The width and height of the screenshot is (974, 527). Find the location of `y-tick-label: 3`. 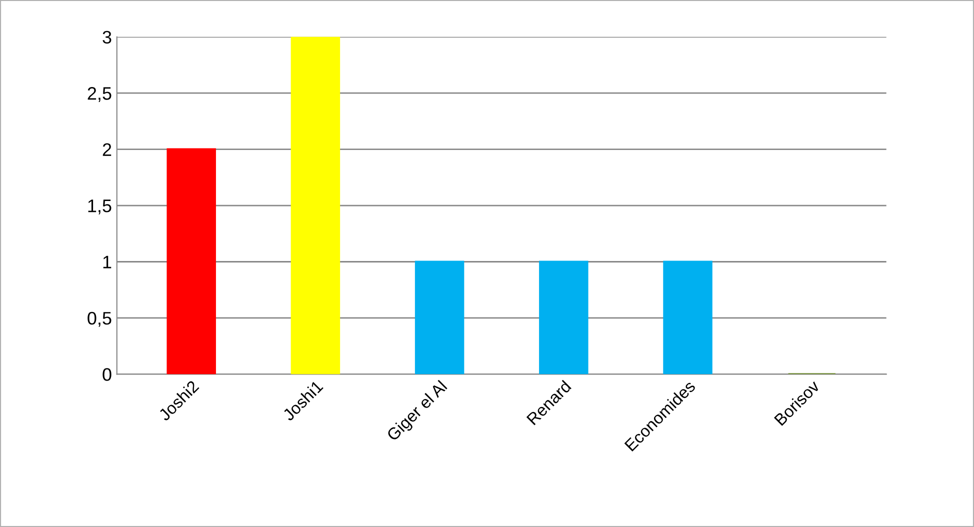

y-tick-label: 3 is located at coordinates (107, 37).